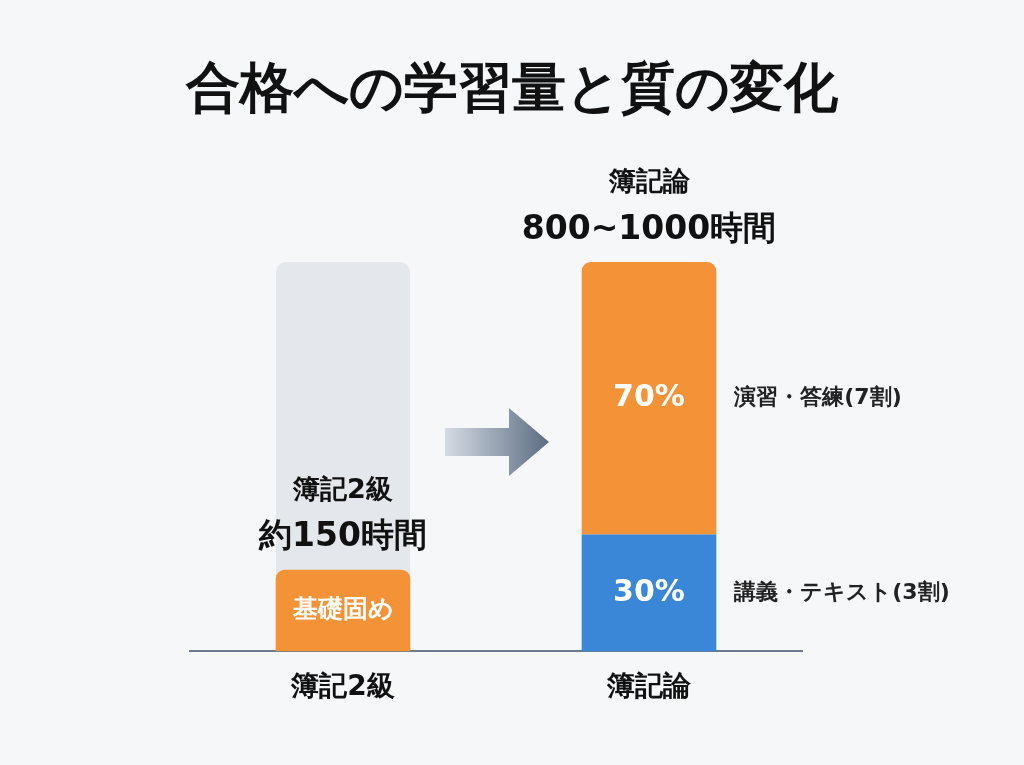 This screenshot has height=765, width=1024. I want to click on series-label: 講義・テキスト(3割), so click(841, 591).